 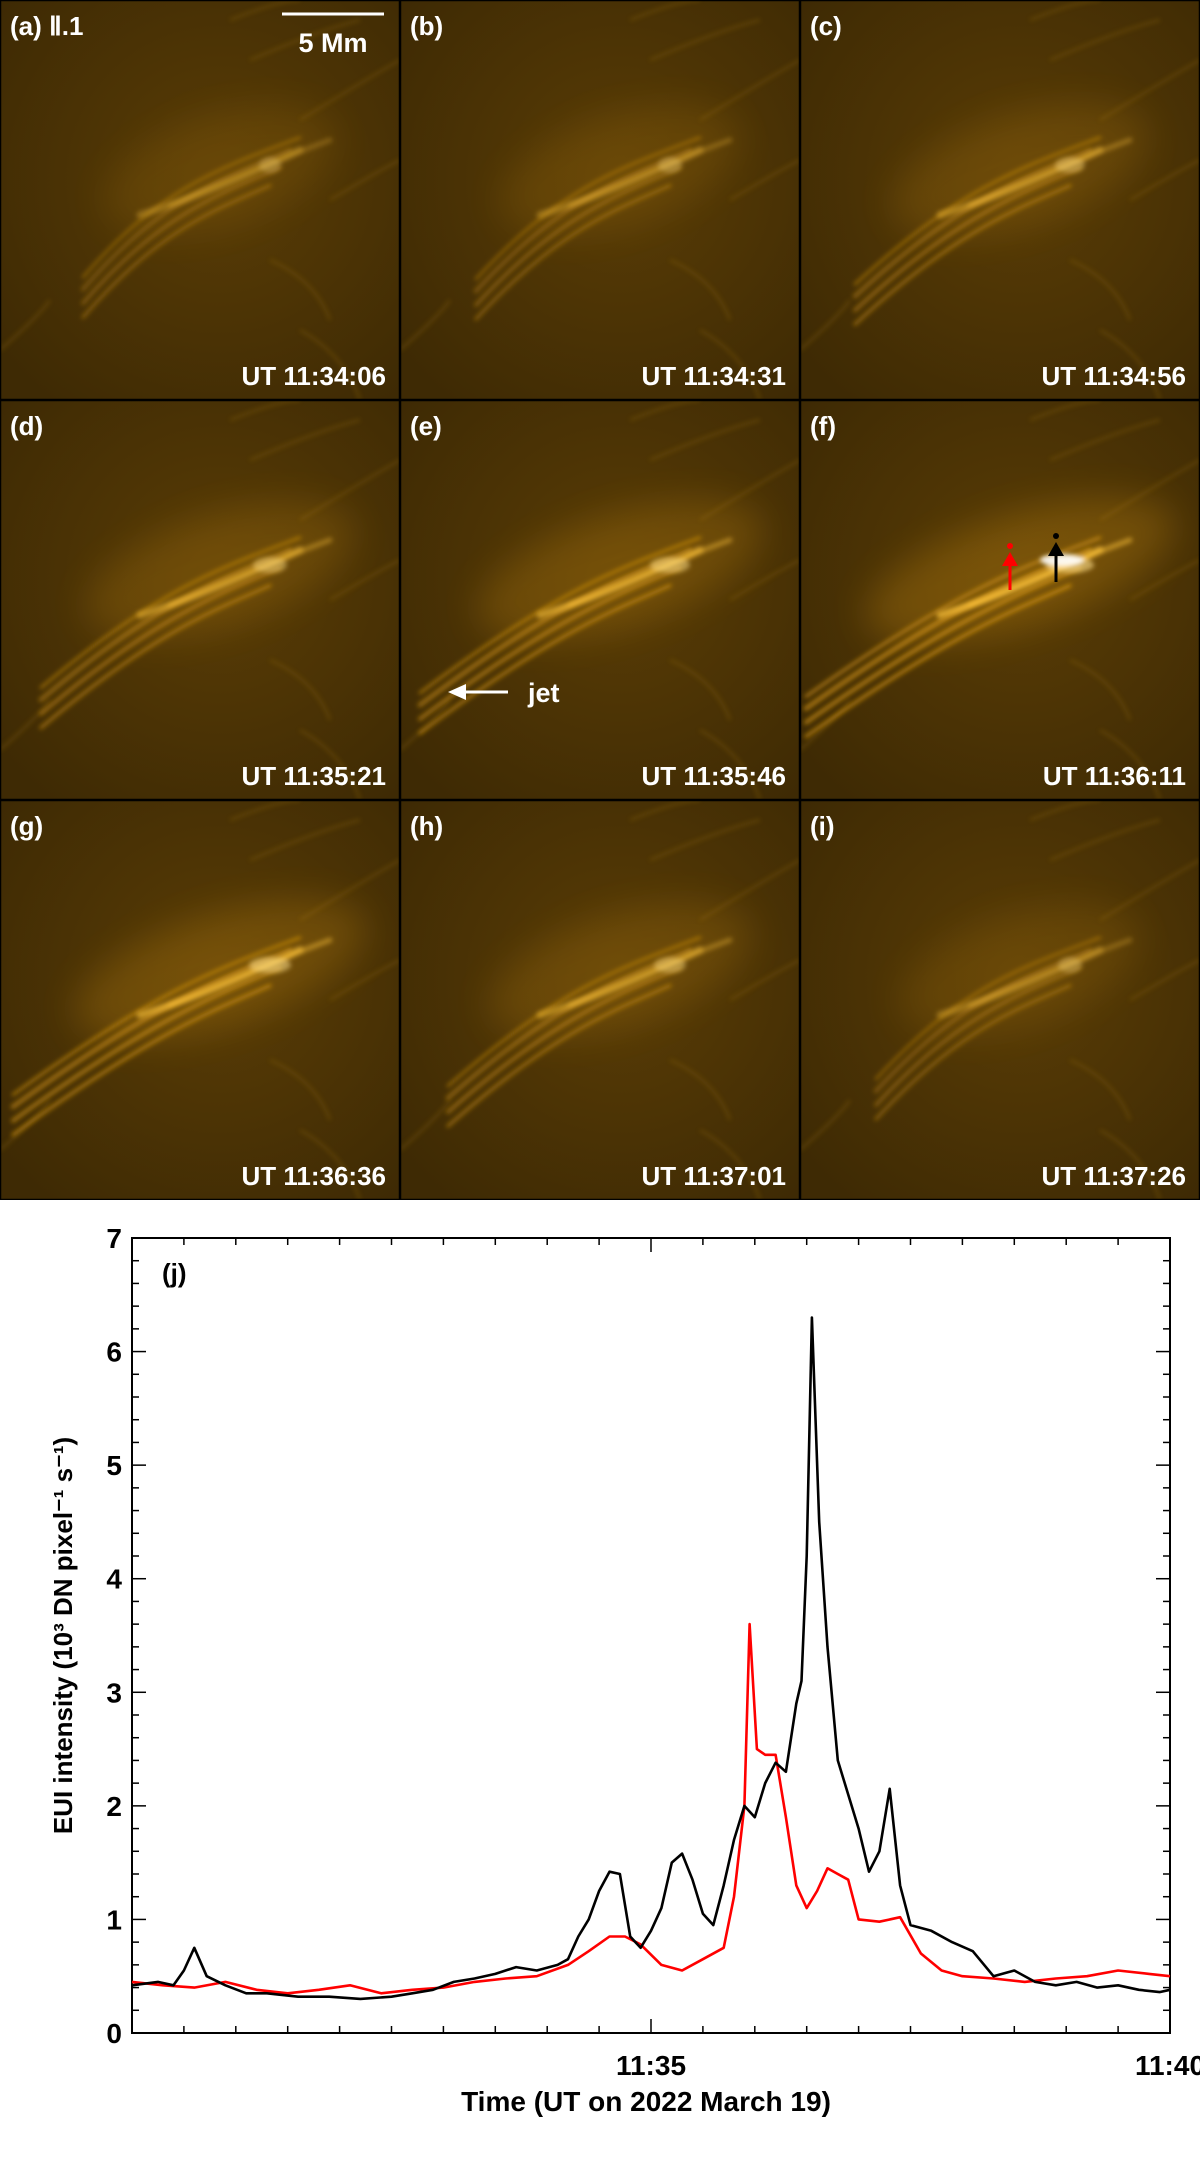 I want to click on red-arrow, so click(x=1010, y=566).